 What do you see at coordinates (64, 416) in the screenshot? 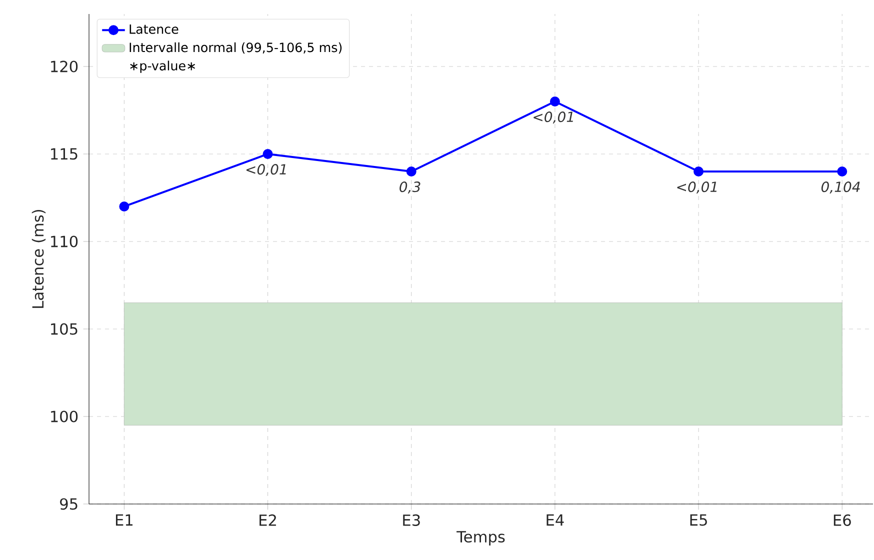
I see `y-tick-label: 100` at bounding box center [64, 416].